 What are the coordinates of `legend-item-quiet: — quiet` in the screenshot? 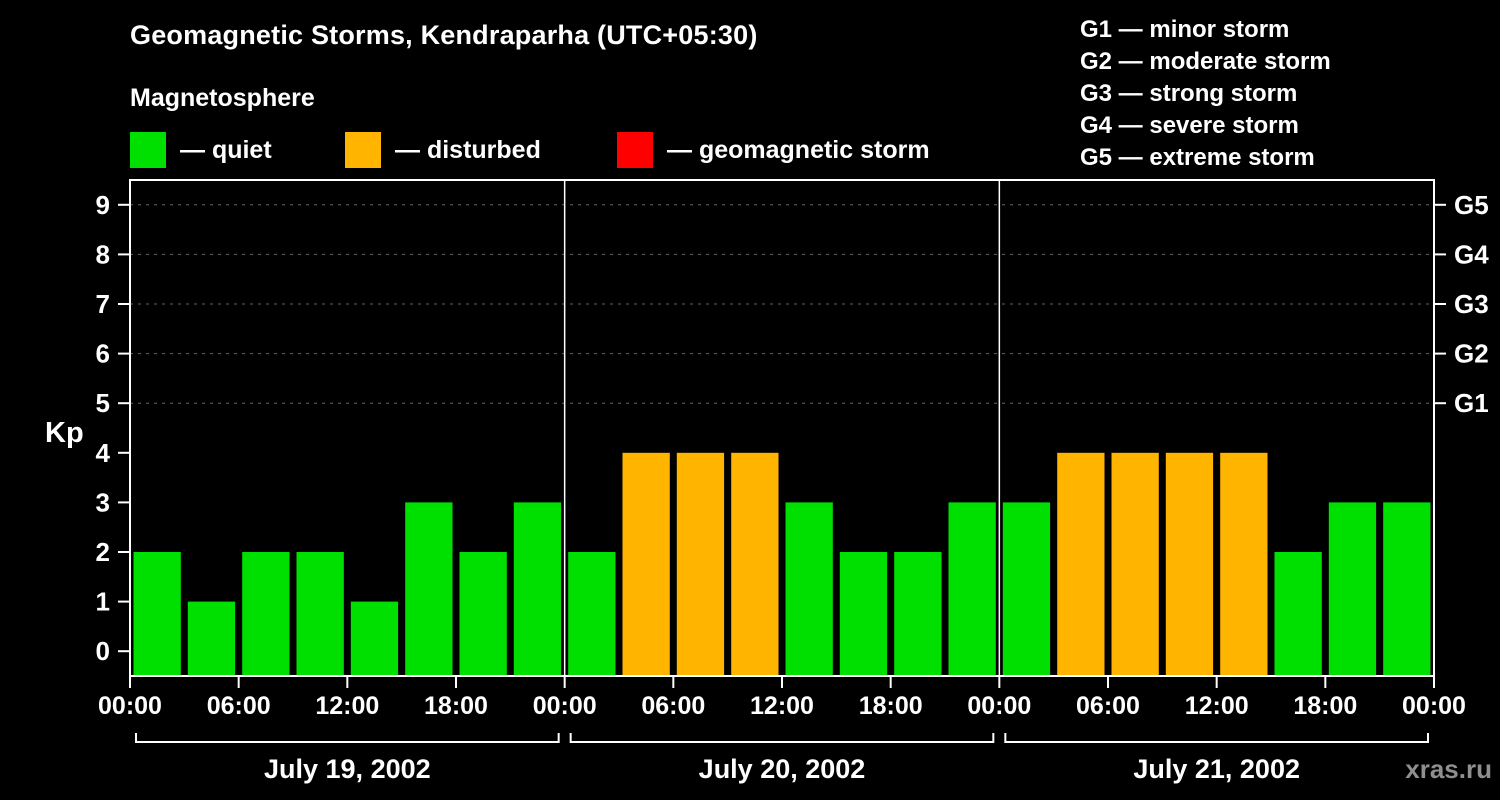 It's located at (201, 150).